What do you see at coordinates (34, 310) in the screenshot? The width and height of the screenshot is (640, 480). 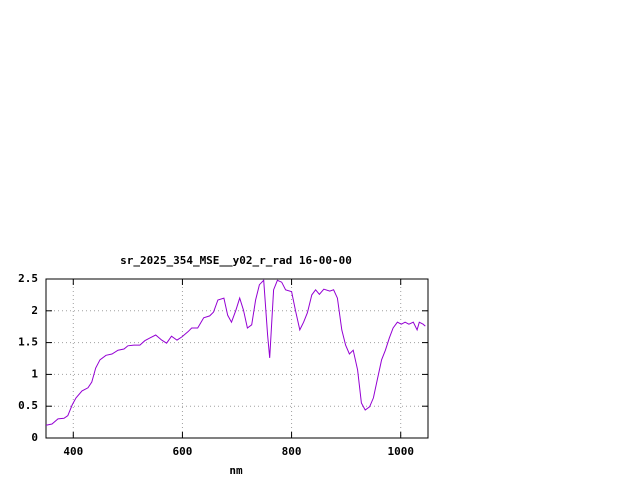 I see `y-tick-label: 2` at bounding box center [34, 310].